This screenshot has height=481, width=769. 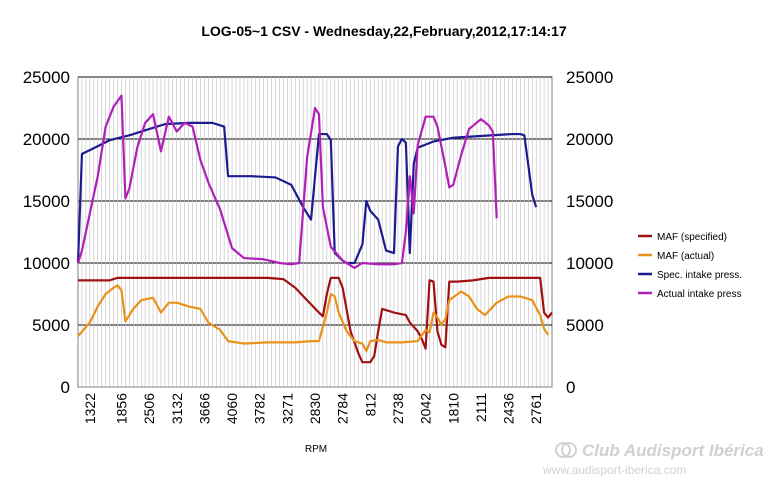 What do you see at coordinates (398, 408) in the screenshot?
I see `x-tick-label: 2738` at bounding box center [398, 408].